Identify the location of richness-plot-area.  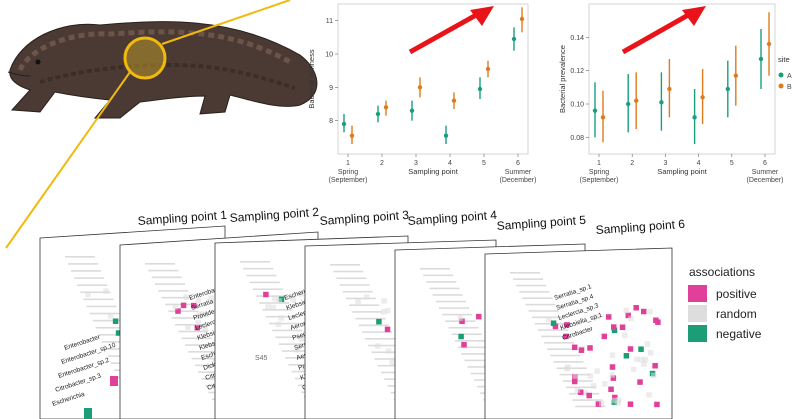
(433, 79).